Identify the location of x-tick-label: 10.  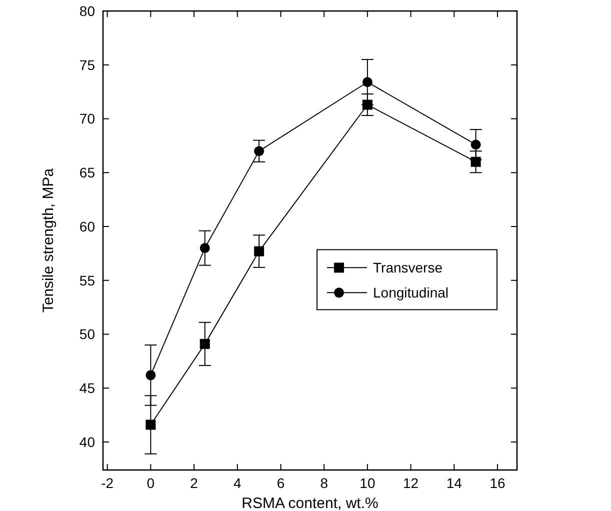
(368, 483).